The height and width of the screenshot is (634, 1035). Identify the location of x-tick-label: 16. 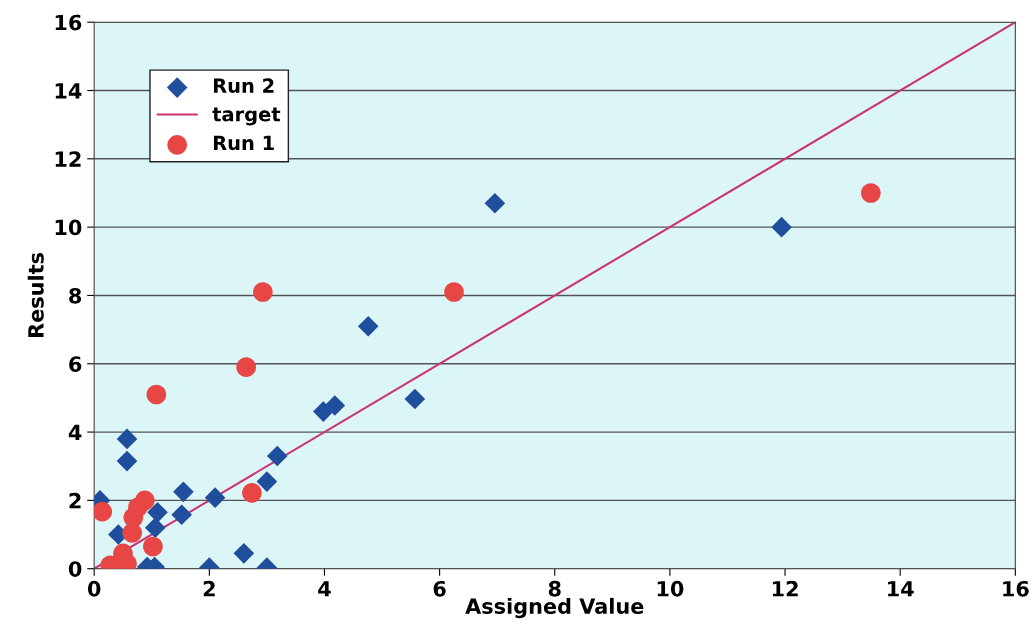
(1016, 588).